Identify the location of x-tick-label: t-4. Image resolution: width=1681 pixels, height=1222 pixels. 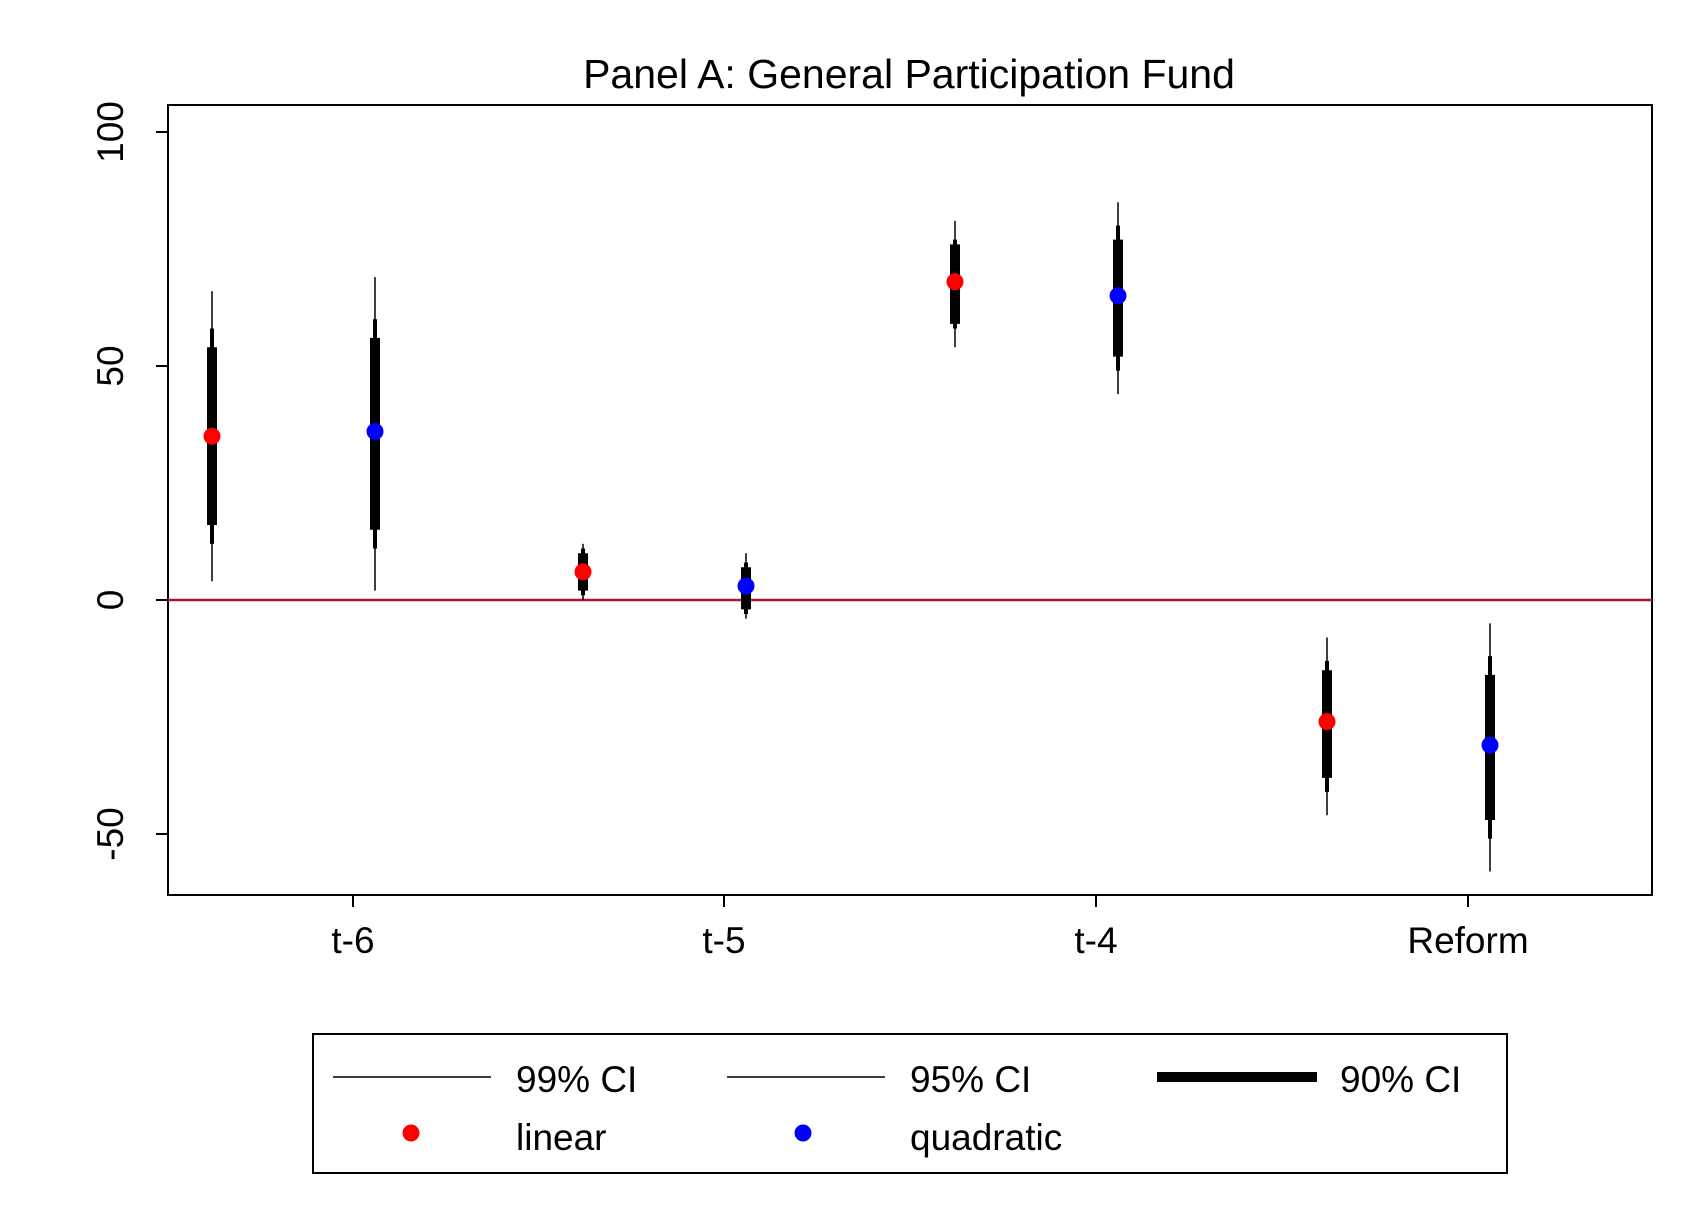
(1095, 940).